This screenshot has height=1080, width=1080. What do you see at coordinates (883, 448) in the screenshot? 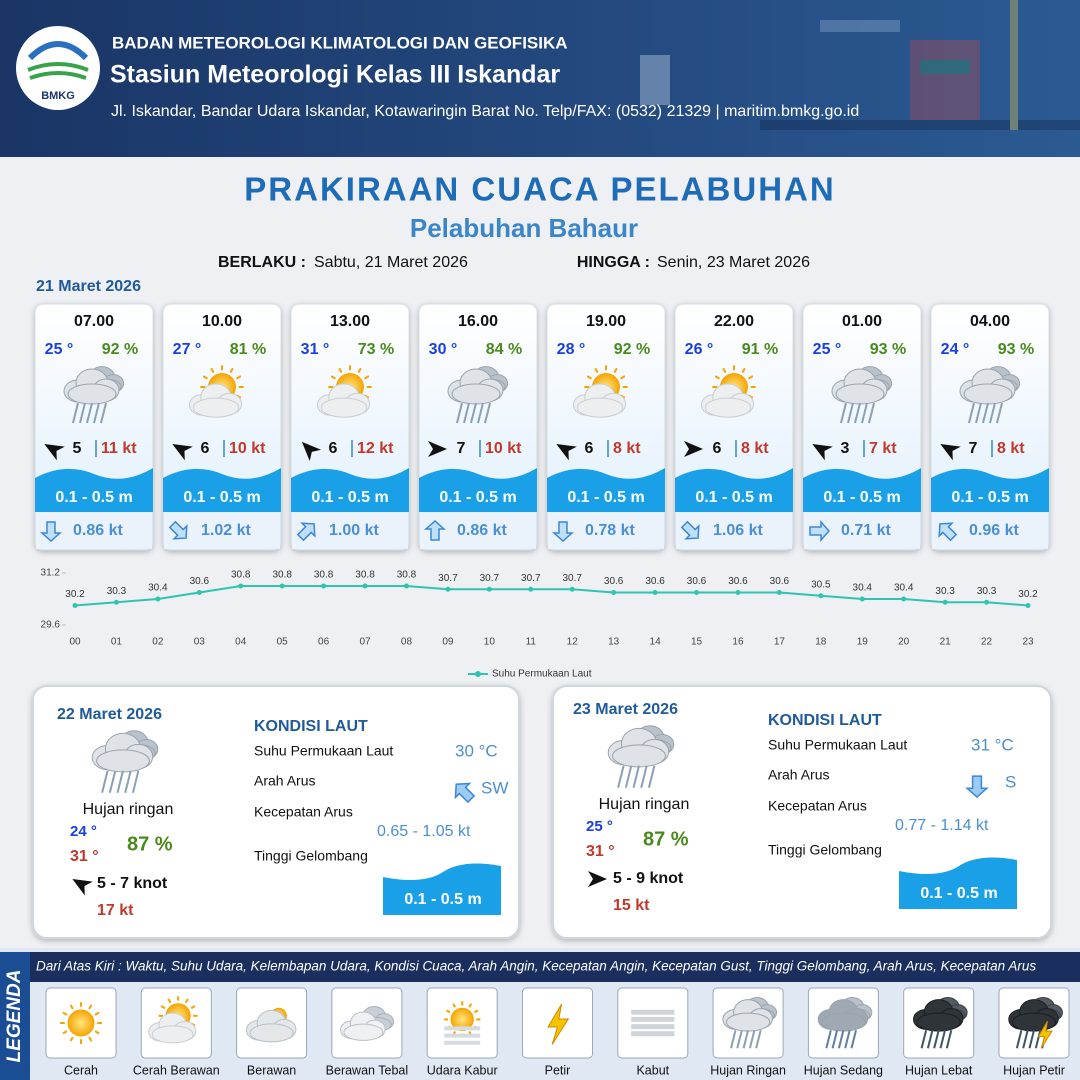
I see `gust: 7 kt` at bounding box center [883, 448].